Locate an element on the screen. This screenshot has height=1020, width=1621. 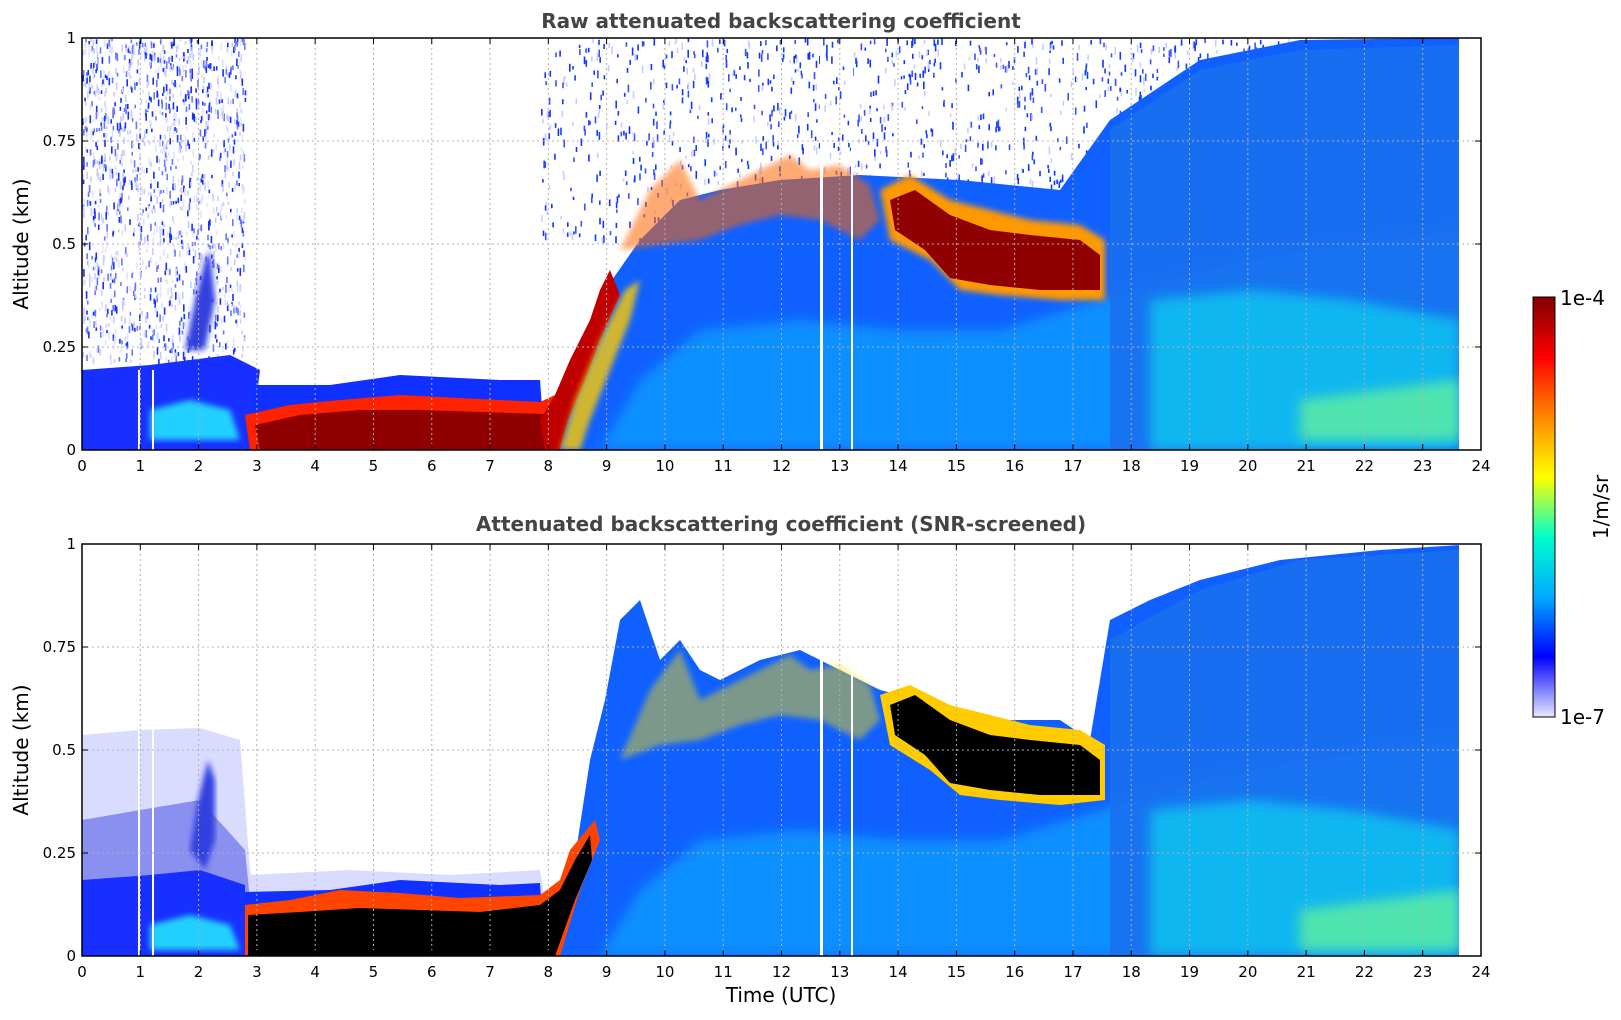
bottom-y-tick-label: 1 is located at coordinates (71, 544).